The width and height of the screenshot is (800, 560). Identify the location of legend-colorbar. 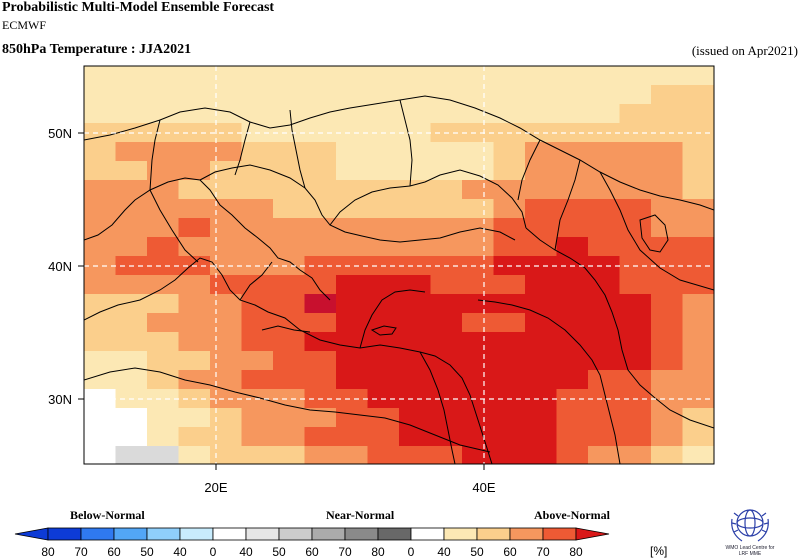
(312, 534).